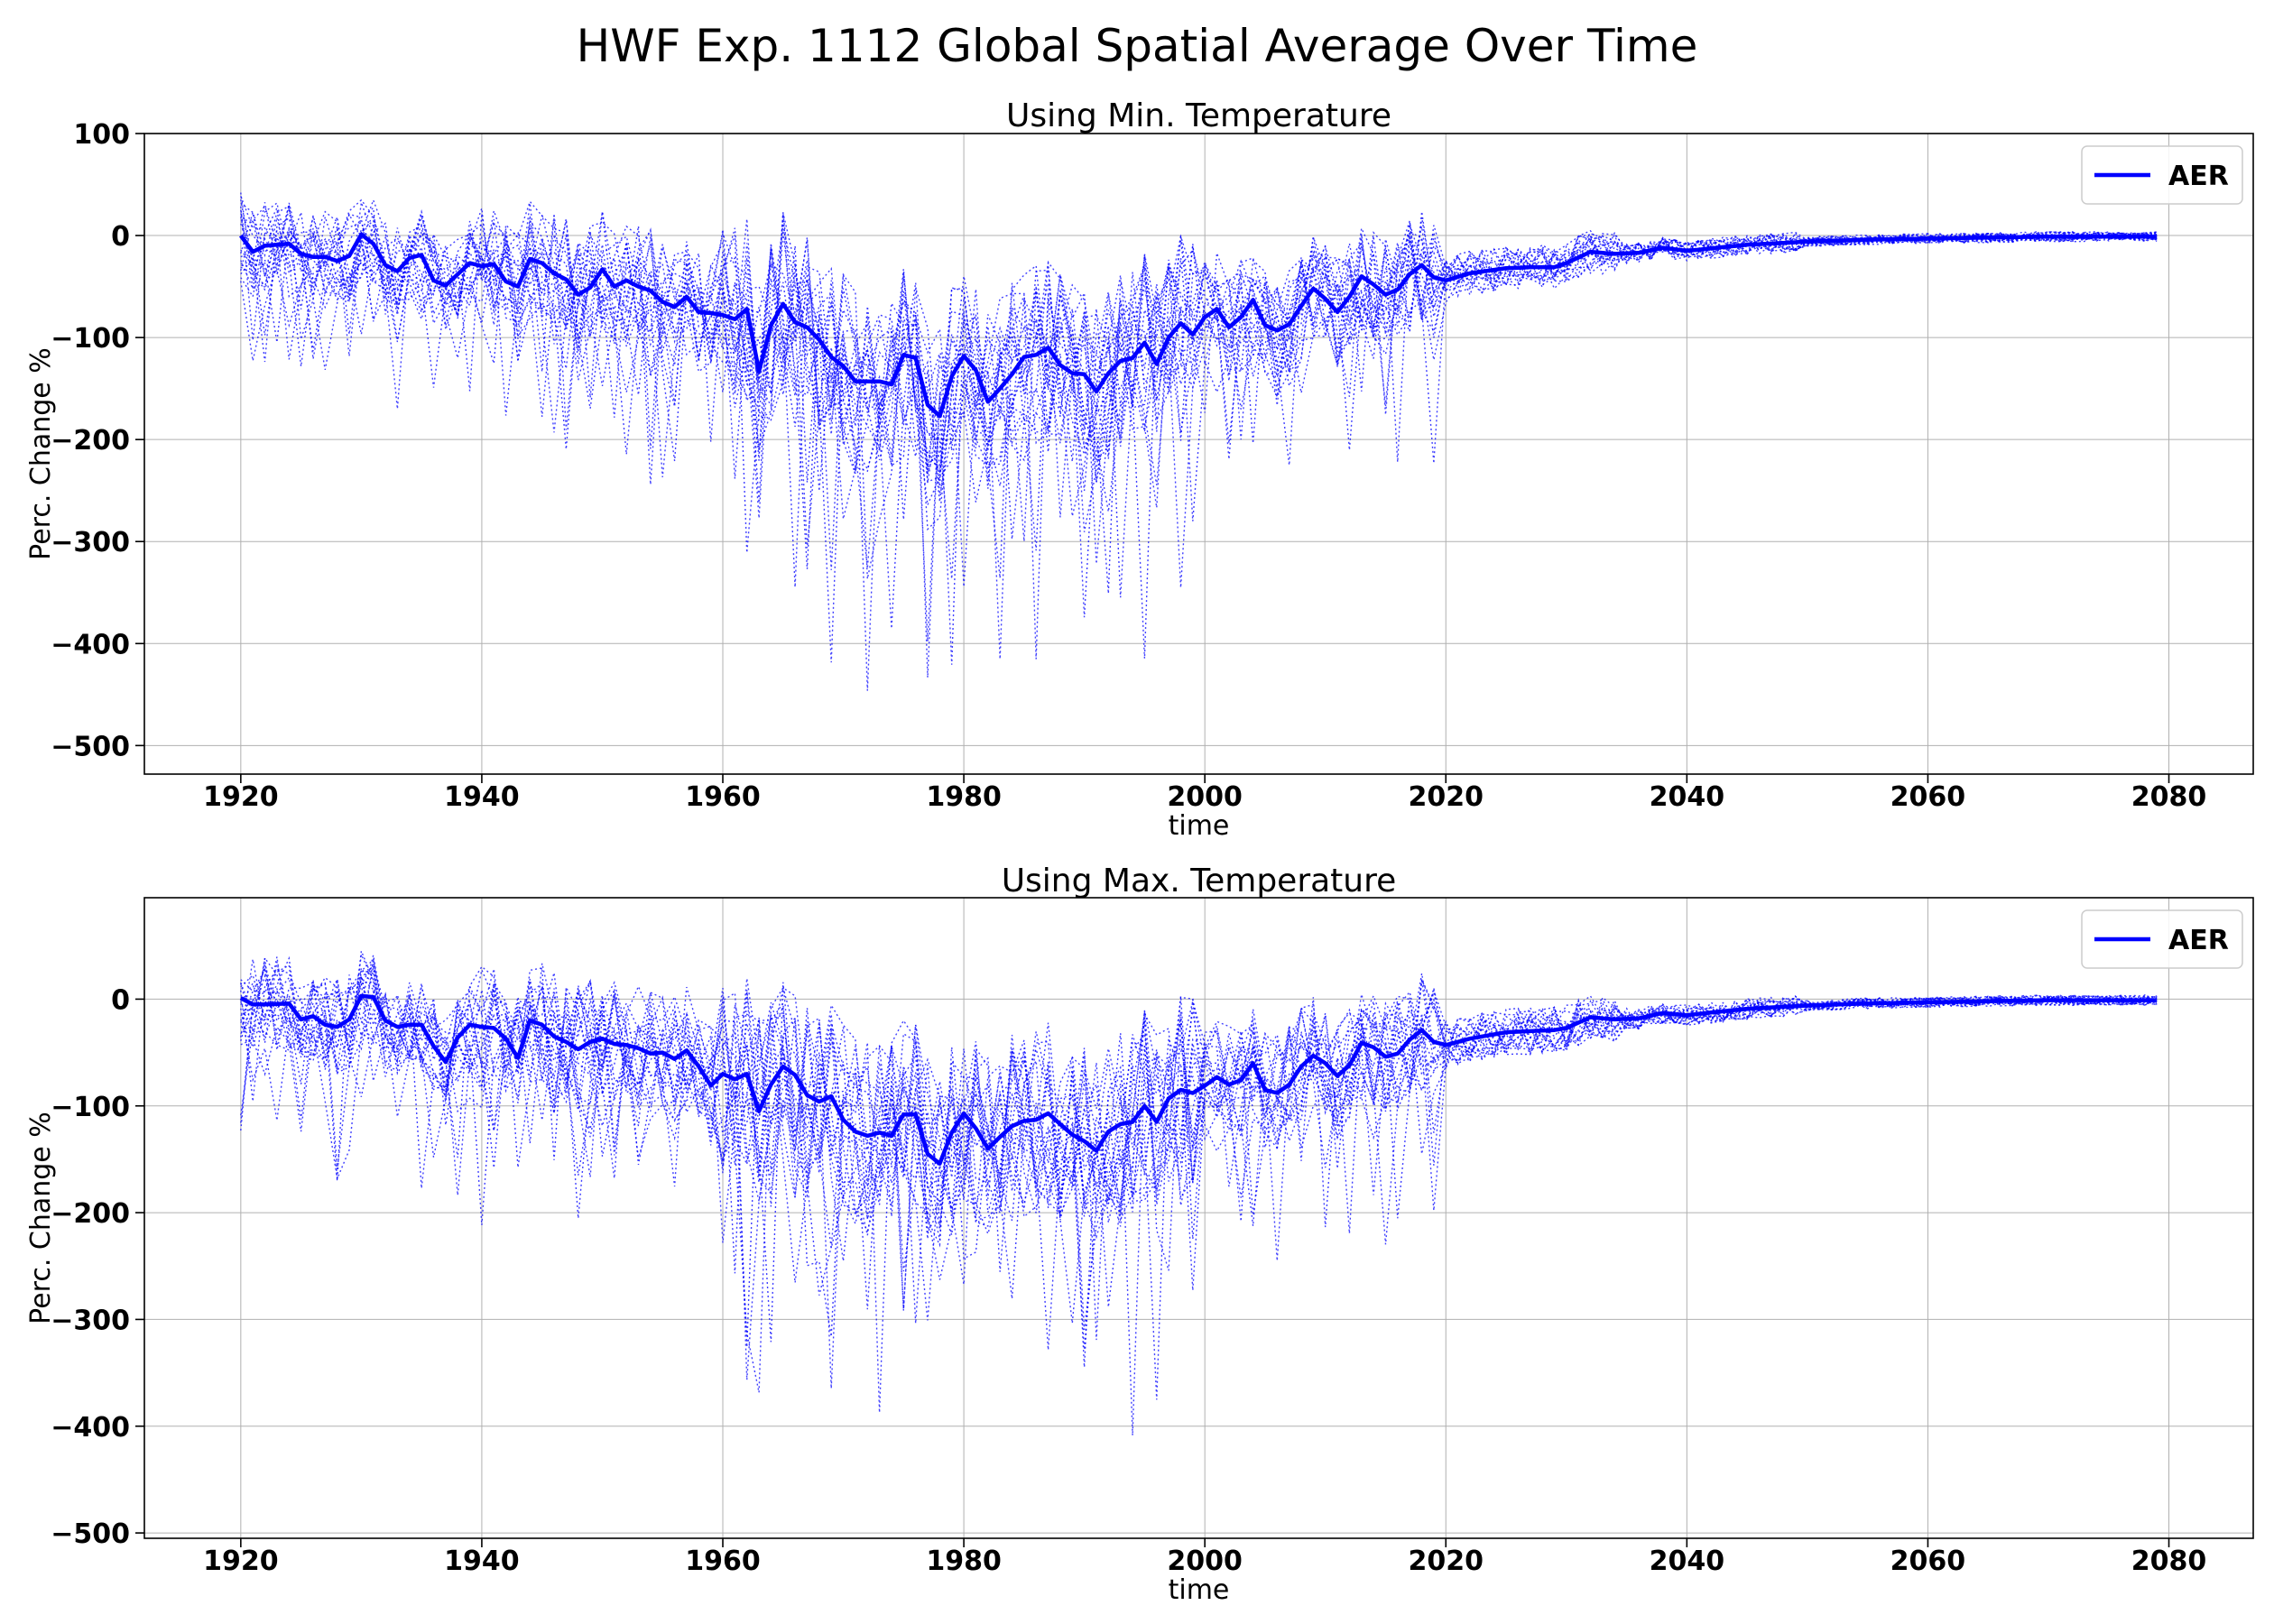 The width and height of the screenshot is (2274, 1624). I want to click on y-tick-label: 100, so click(102, 135).